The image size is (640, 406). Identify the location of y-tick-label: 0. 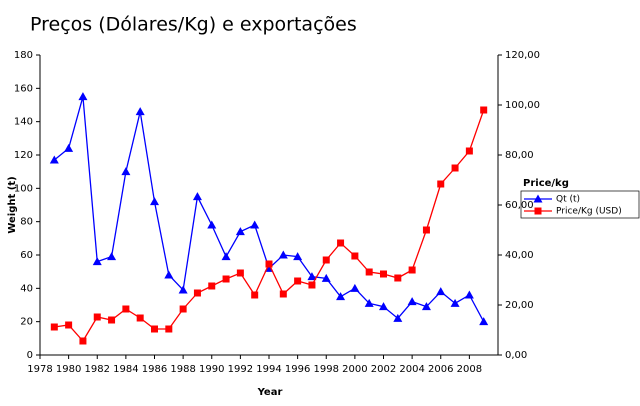
(30, 355).